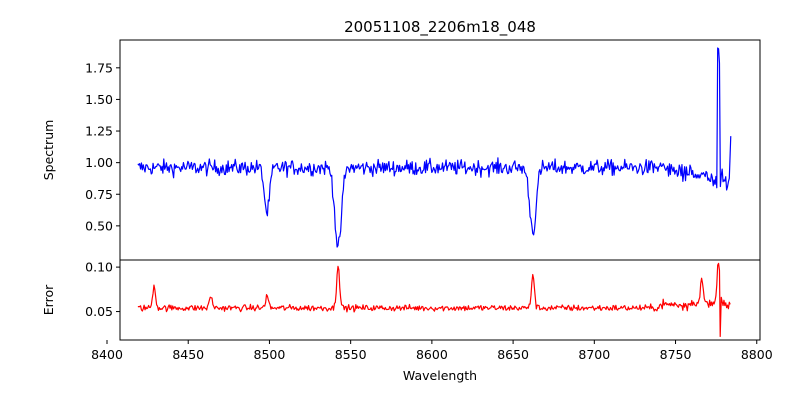 The width and height of the screenshot is (800, 400). Describe the element at coordinates (188, 354) in the screenshot. I see `x-tick-label: 8450` at that location.